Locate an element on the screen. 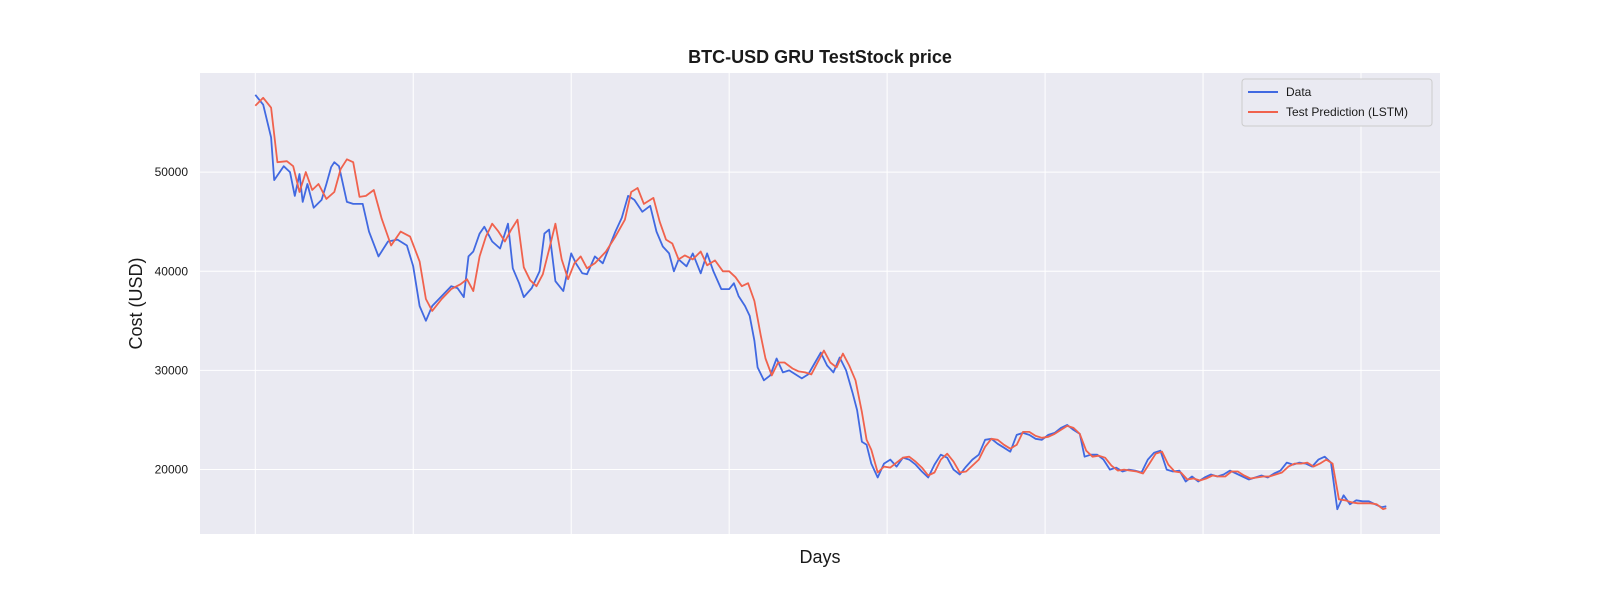  y-axis-label: Cost (USD) is located at coordinates (136, 303).